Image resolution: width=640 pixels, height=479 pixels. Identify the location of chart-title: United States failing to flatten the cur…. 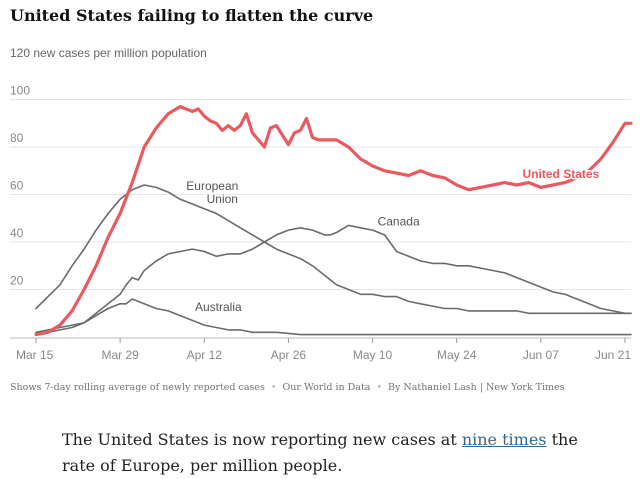
(192, 15).